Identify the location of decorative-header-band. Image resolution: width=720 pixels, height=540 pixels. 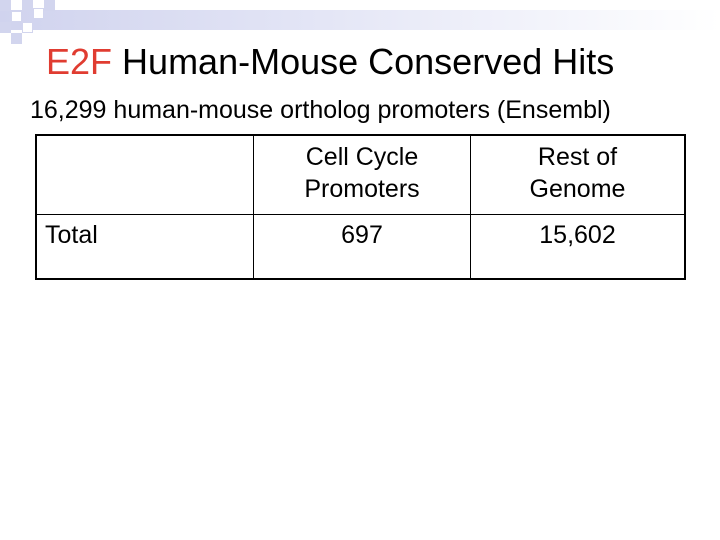
(360, 20).